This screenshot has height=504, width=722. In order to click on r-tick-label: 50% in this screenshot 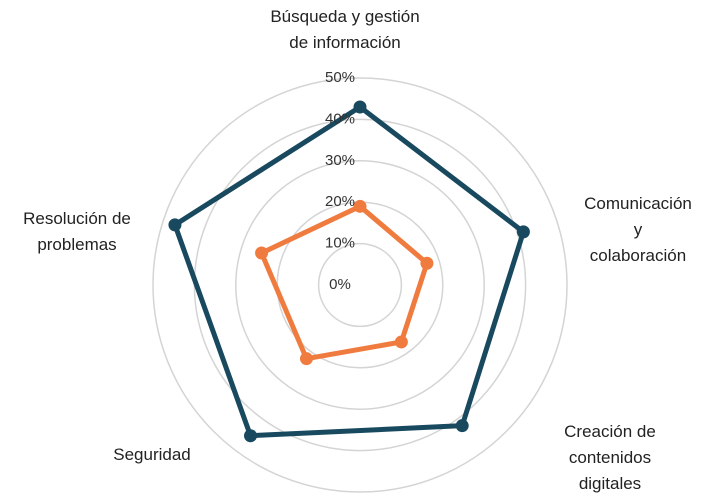, I will do `click(340, 77)`.